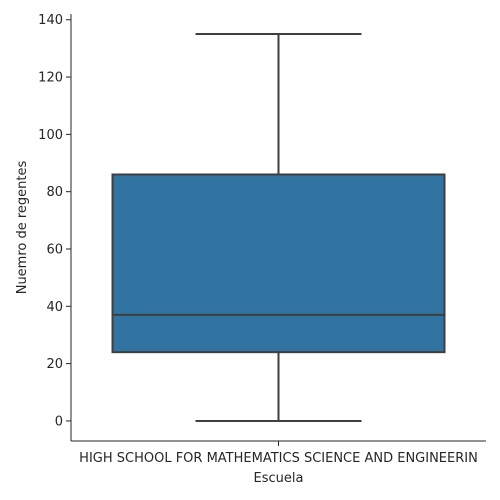  I want to click on y-tick-label: 100, so click(50, 135).